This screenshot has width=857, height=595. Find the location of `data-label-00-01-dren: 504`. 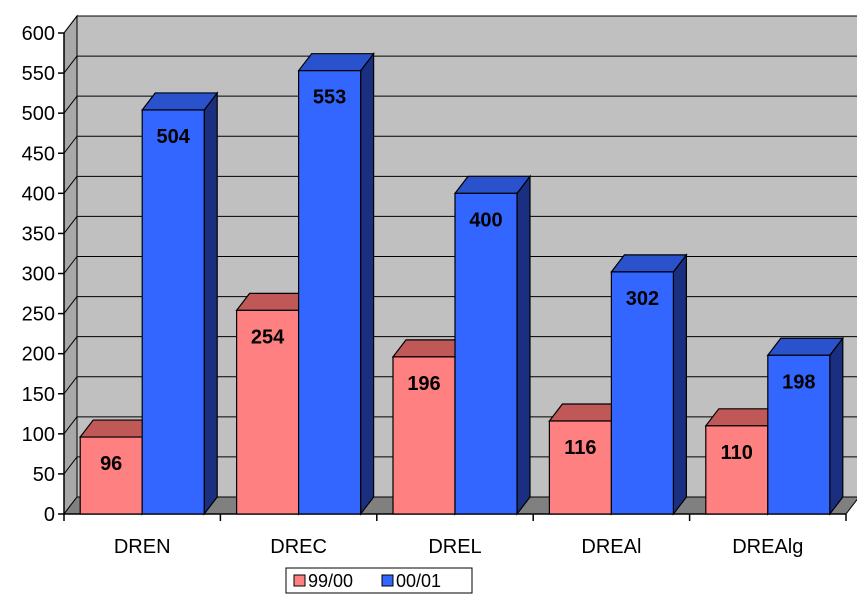

data-label-00-01-dren: 504 is located at coordinates (174, 137).